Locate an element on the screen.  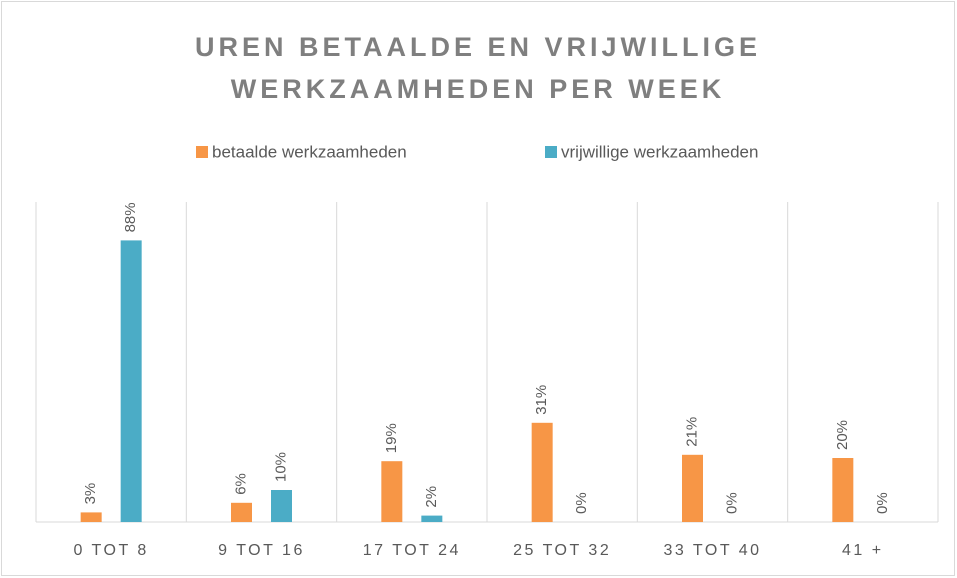
data-label: 88% is located at coordinates (130, 217).